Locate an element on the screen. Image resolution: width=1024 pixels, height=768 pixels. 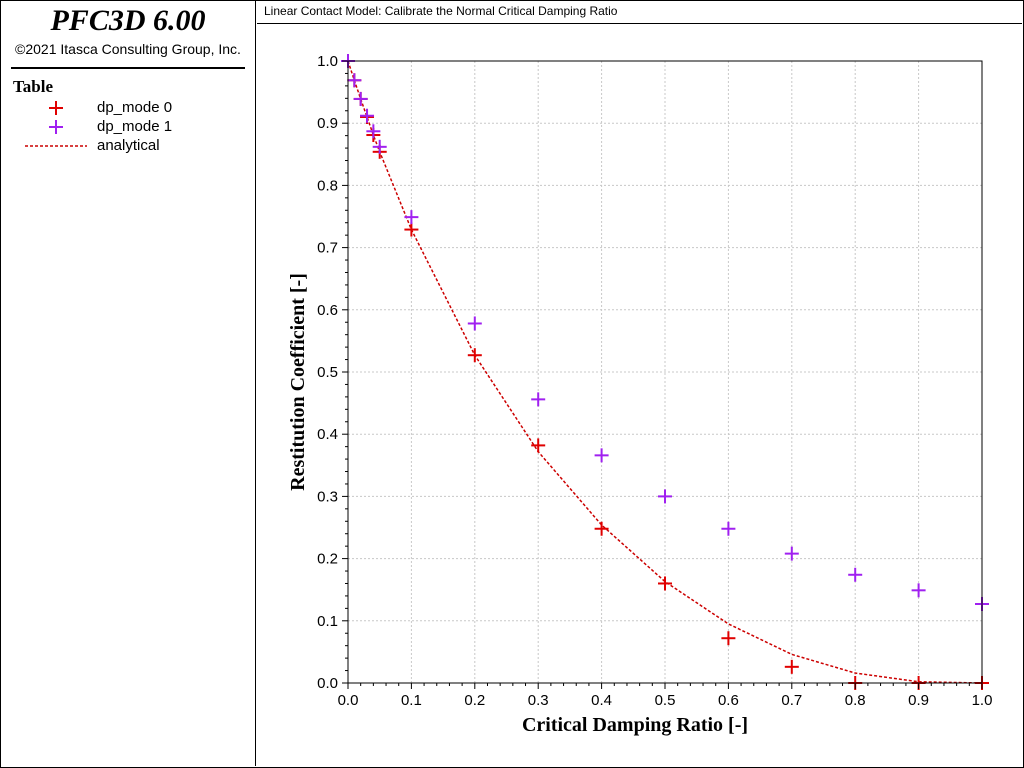
title-divider is located at coordinates (128, 68).